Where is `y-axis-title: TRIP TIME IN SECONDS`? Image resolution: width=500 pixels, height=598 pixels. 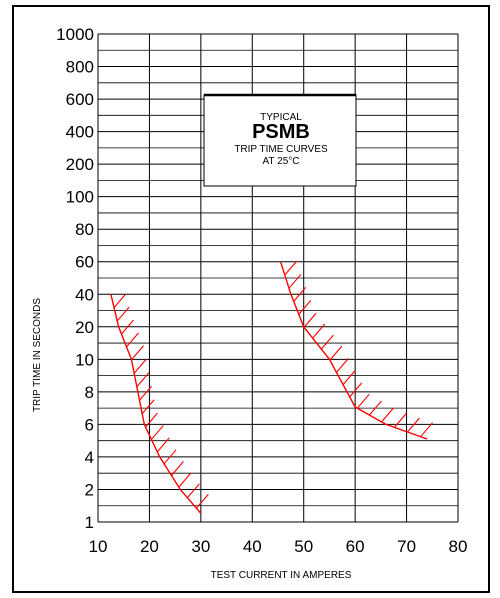 y-axis-title: TRIP TIME IN SECONDS is located at coordinates (37, 355).